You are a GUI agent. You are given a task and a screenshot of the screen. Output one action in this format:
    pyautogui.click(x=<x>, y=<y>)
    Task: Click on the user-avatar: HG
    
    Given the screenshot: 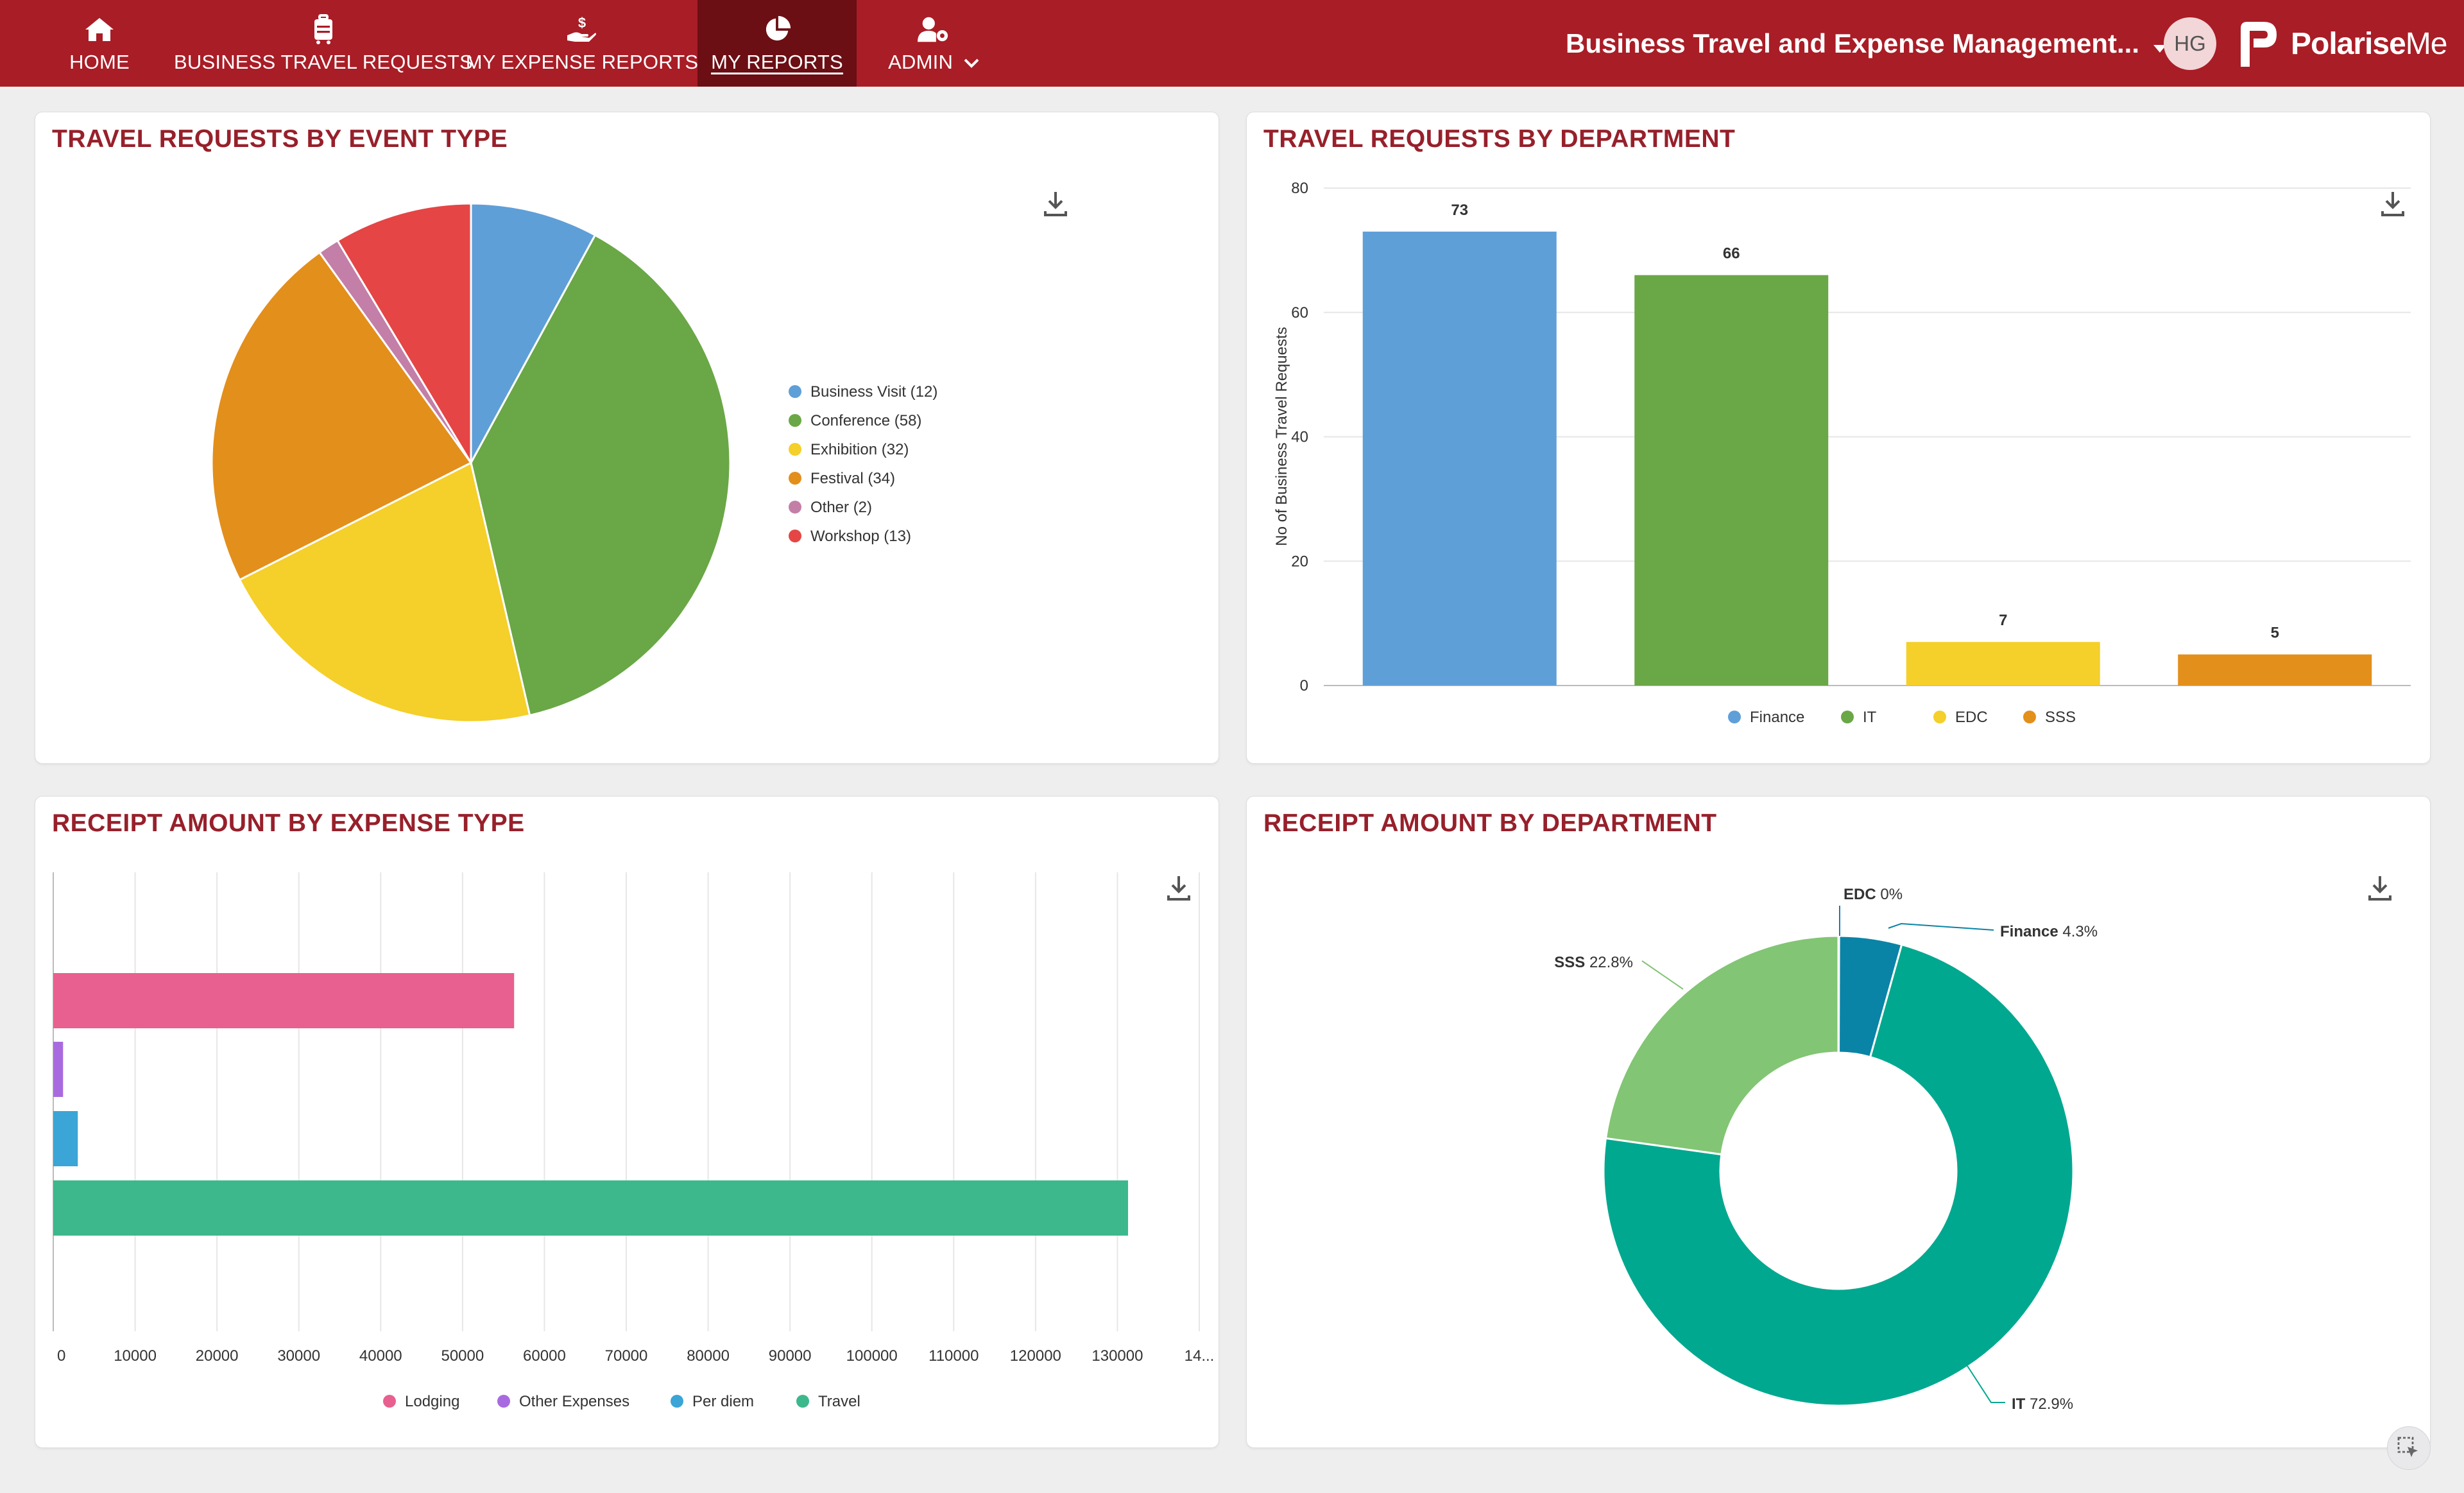 What is the action you would take?
    pyautogui.click(x=2190, y=44)
    